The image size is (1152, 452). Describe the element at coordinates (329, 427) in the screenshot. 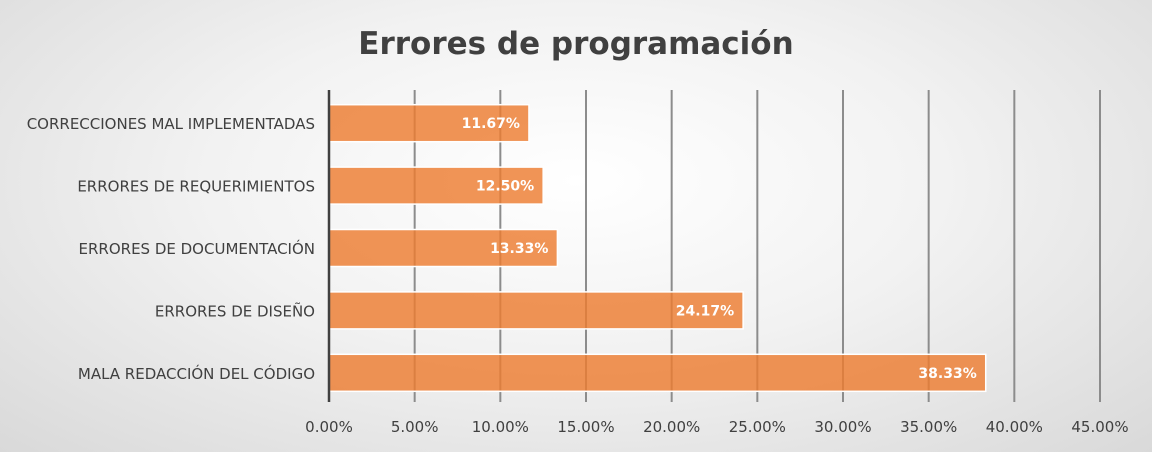

I see `x-tick-label: 0.00%` at that location.